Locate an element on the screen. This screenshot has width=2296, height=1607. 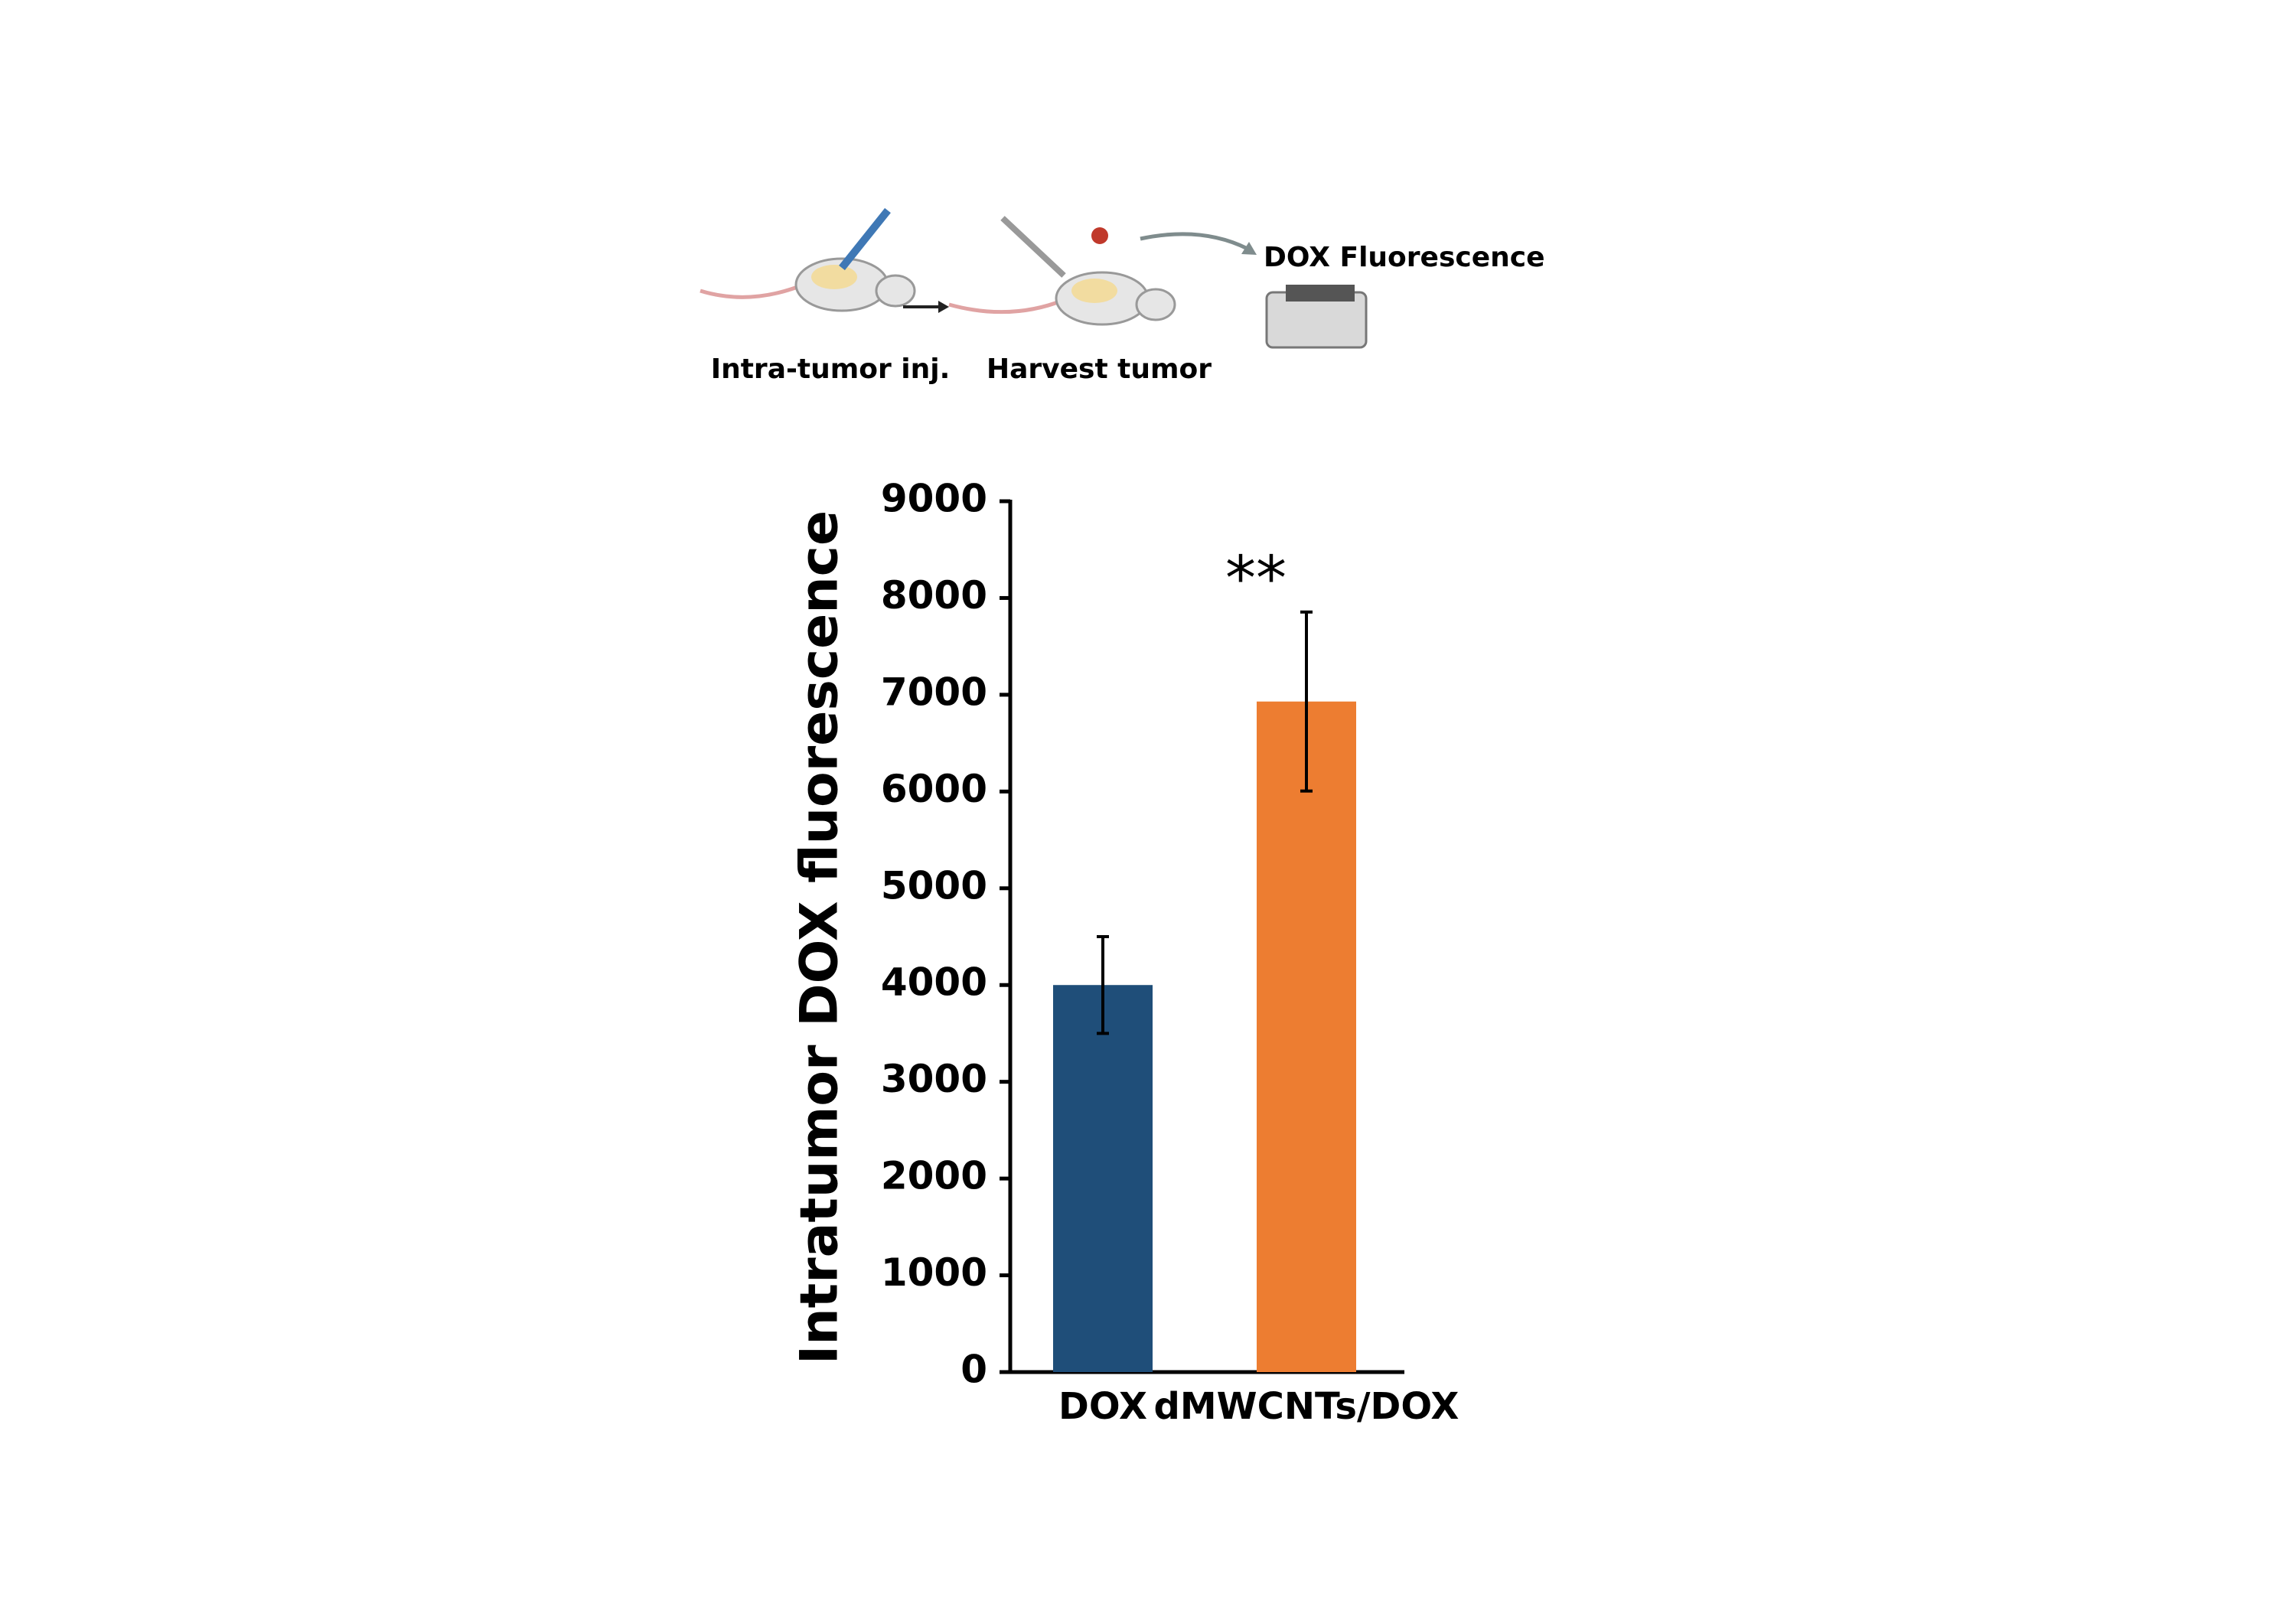
x-tick-label: dMWCNTs/DOX is located at coordinates (1306, 1406).